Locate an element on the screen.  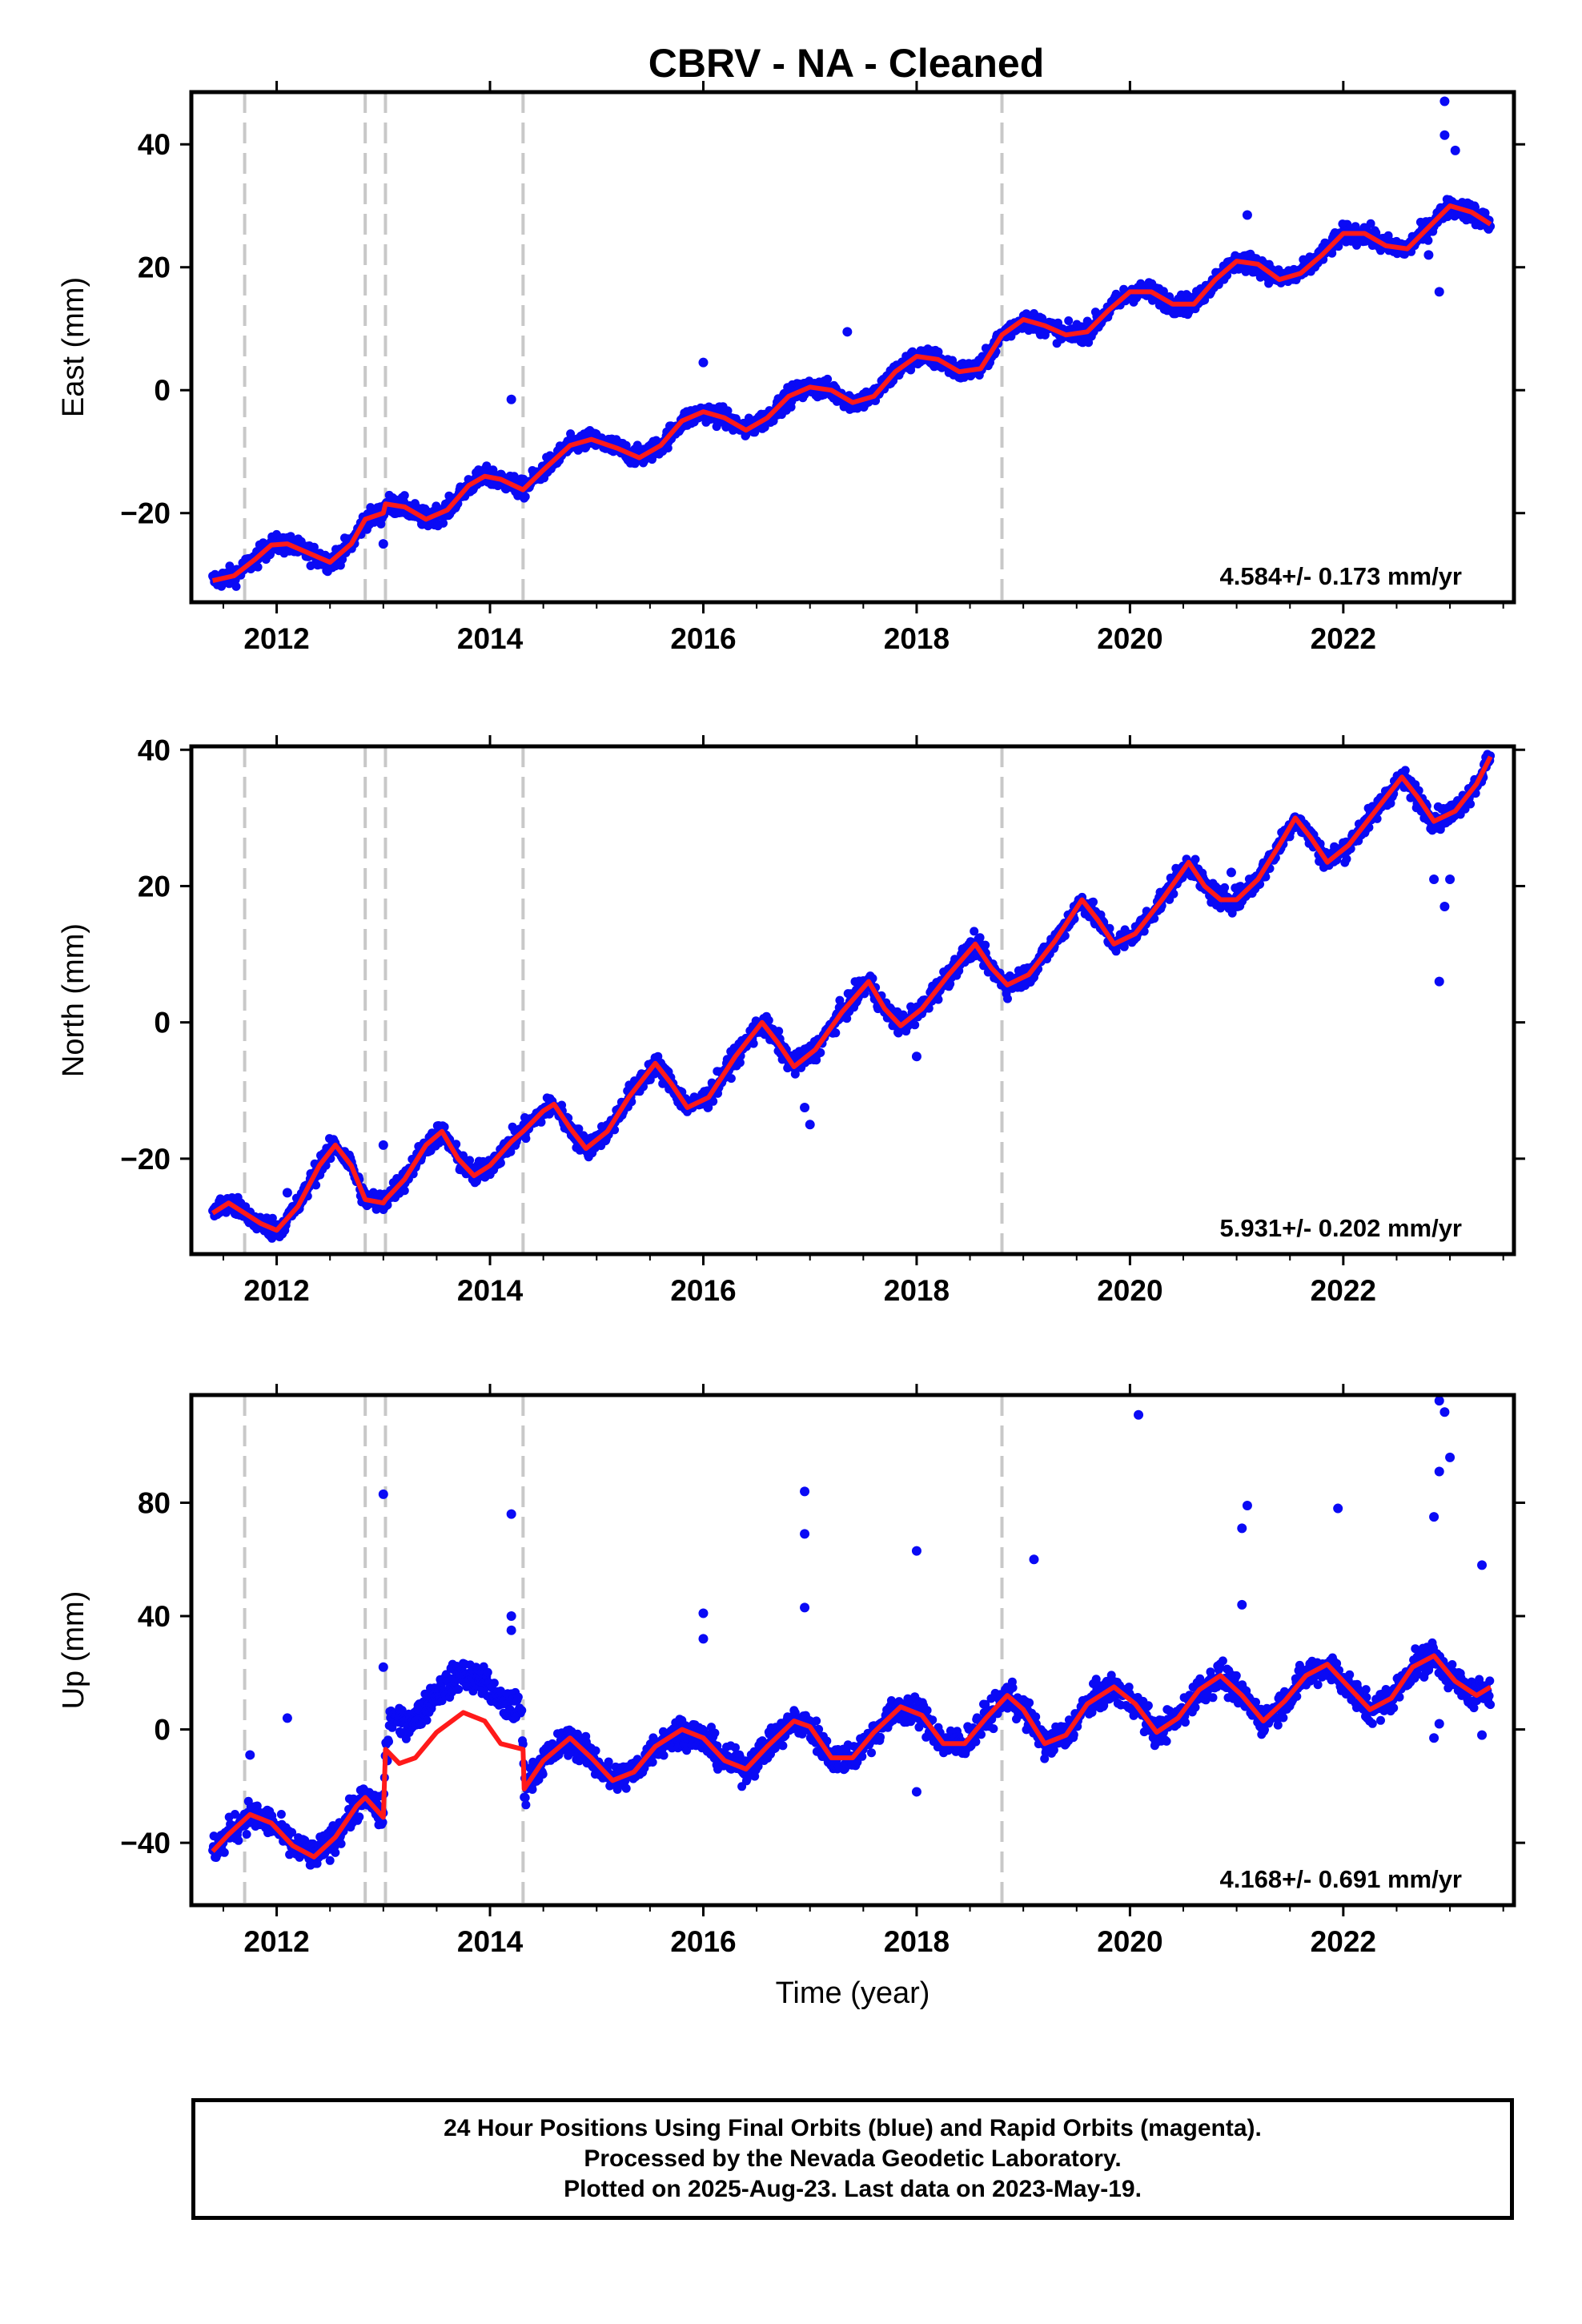
y-tick-label: 20 is located at coordinates (154, 267).